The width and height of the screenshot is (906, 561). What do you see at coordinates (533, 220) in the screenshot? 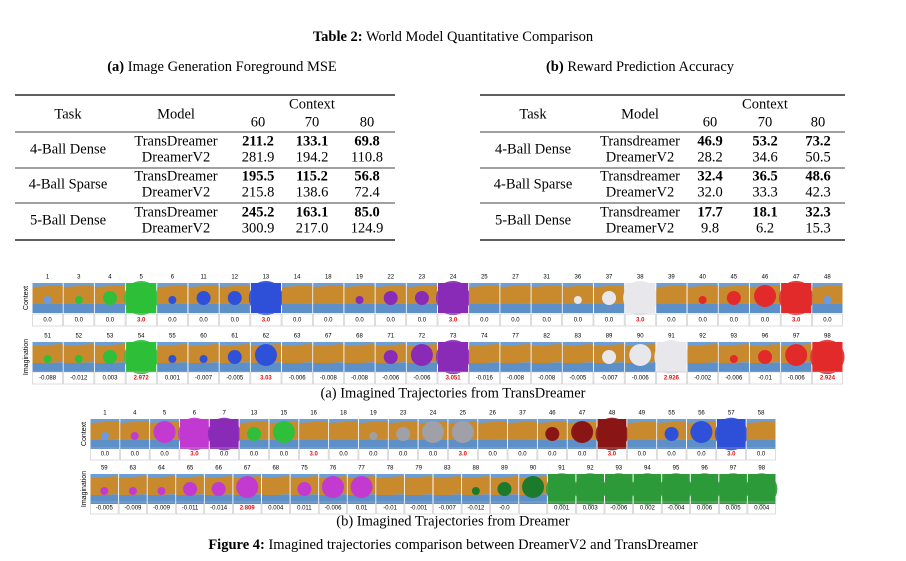
I see `task-label: 5-Ball Dense` at bounding box center [533, 220].